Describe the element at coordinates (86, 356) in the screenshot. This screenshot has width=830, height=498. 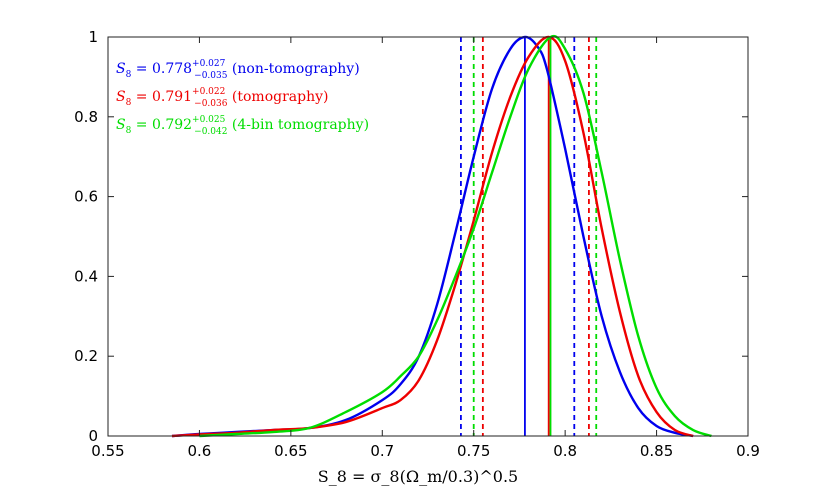
I see `y-tick-label: 0.2` at that location.